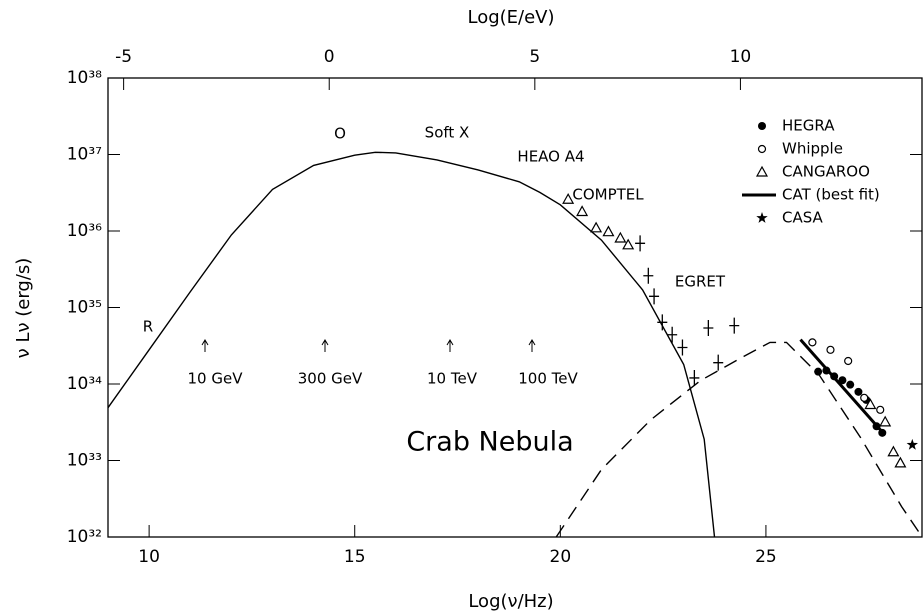  Describe the element at coordinates (812, 149) in the screenshot. I see `legend-label: Whipple` at that location.